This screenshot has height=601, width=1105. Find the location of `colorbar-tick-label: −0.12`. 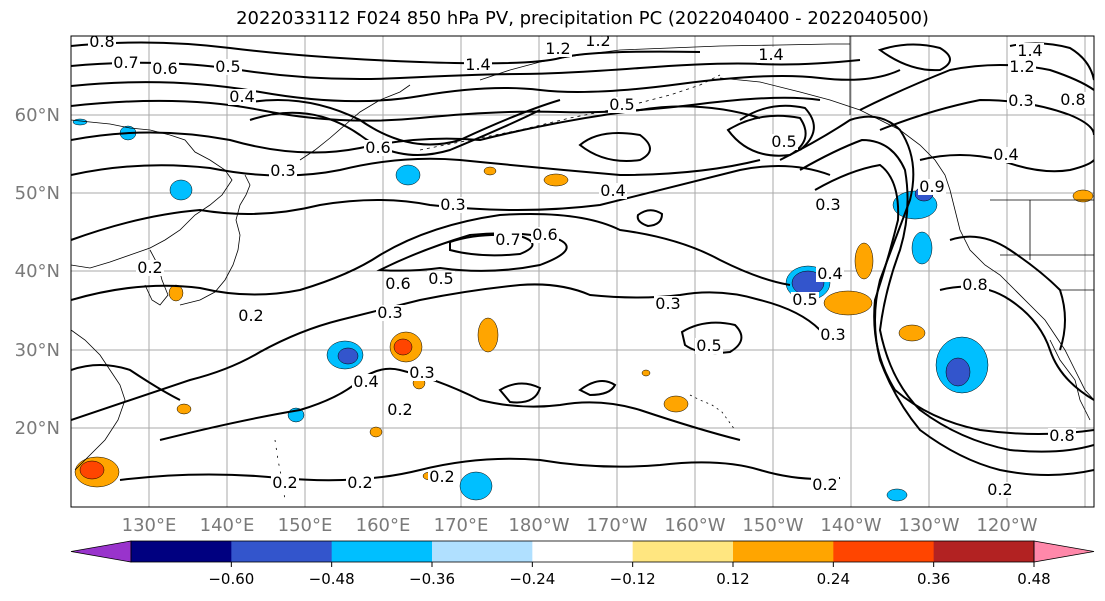

colorbar-tick-label: −0.12 is located at coordinates (633, 579).